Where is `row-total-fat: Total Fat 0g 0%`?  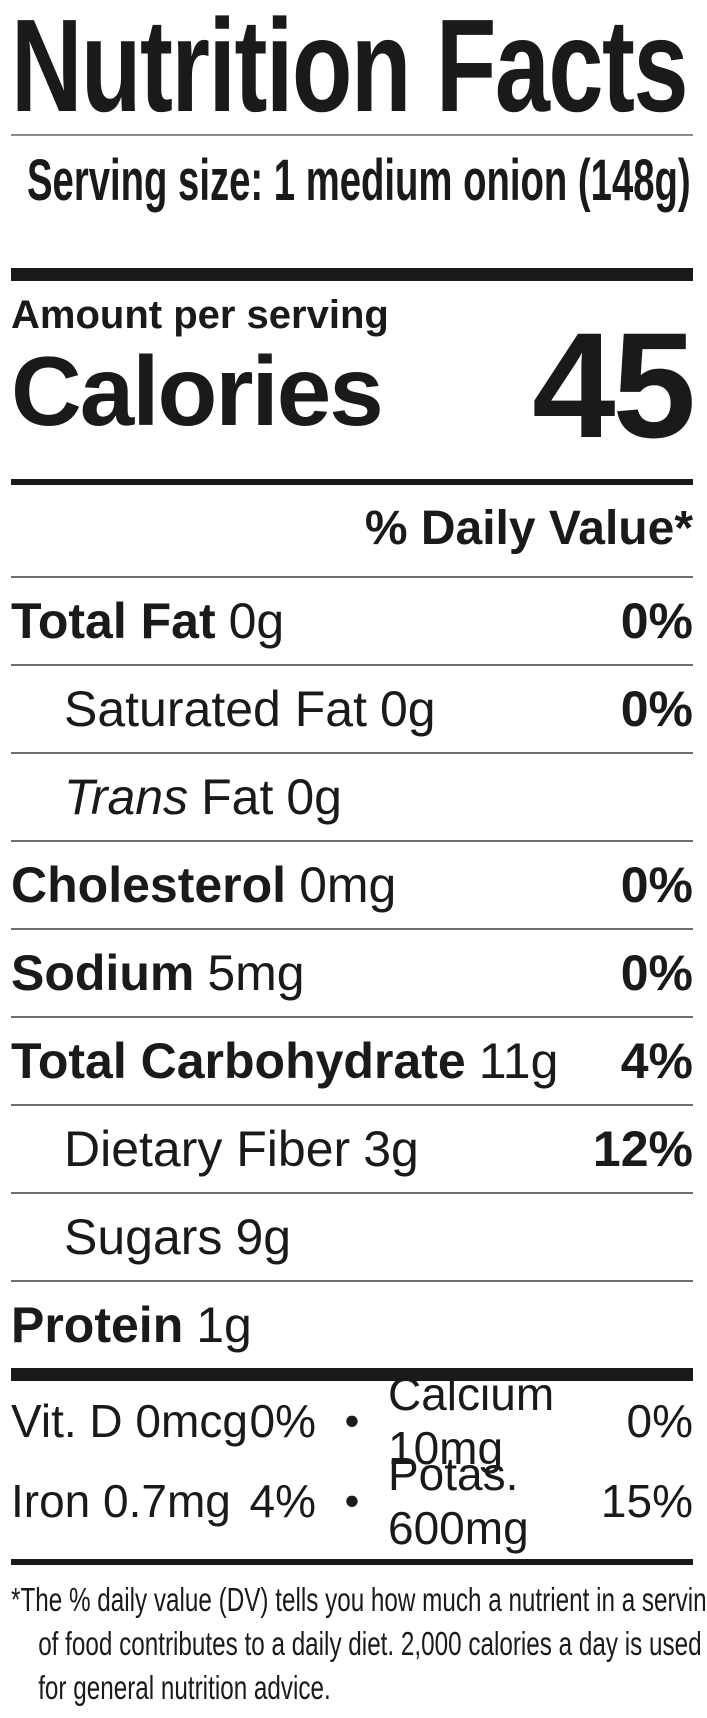
row-total-fat: Total Fat 0g 0% is located at coordinates (352, 619).